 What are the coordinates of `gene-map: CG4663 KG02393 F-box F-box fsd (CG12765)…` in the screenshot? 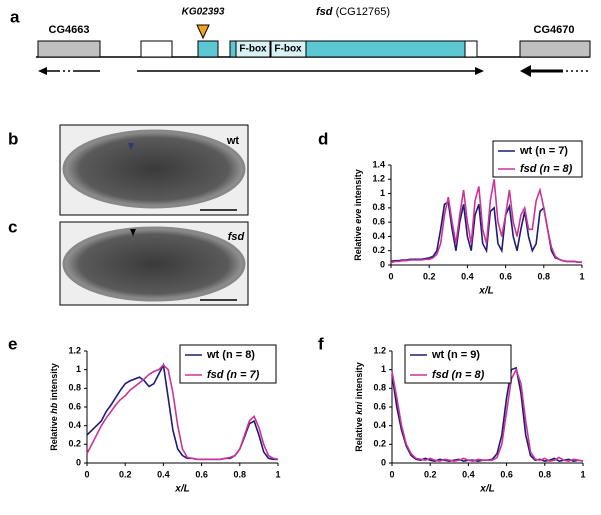 It's located at (313, 41).